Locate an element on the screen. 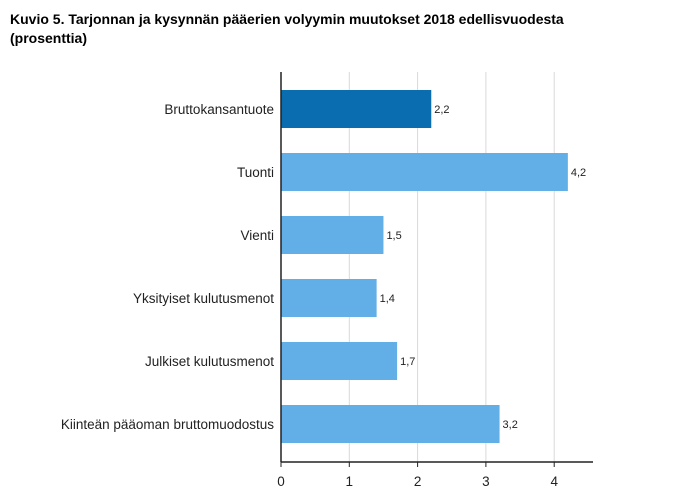 The image size is (680, 497). category-label-1: Tuonti is located at coordinates (255, 172).